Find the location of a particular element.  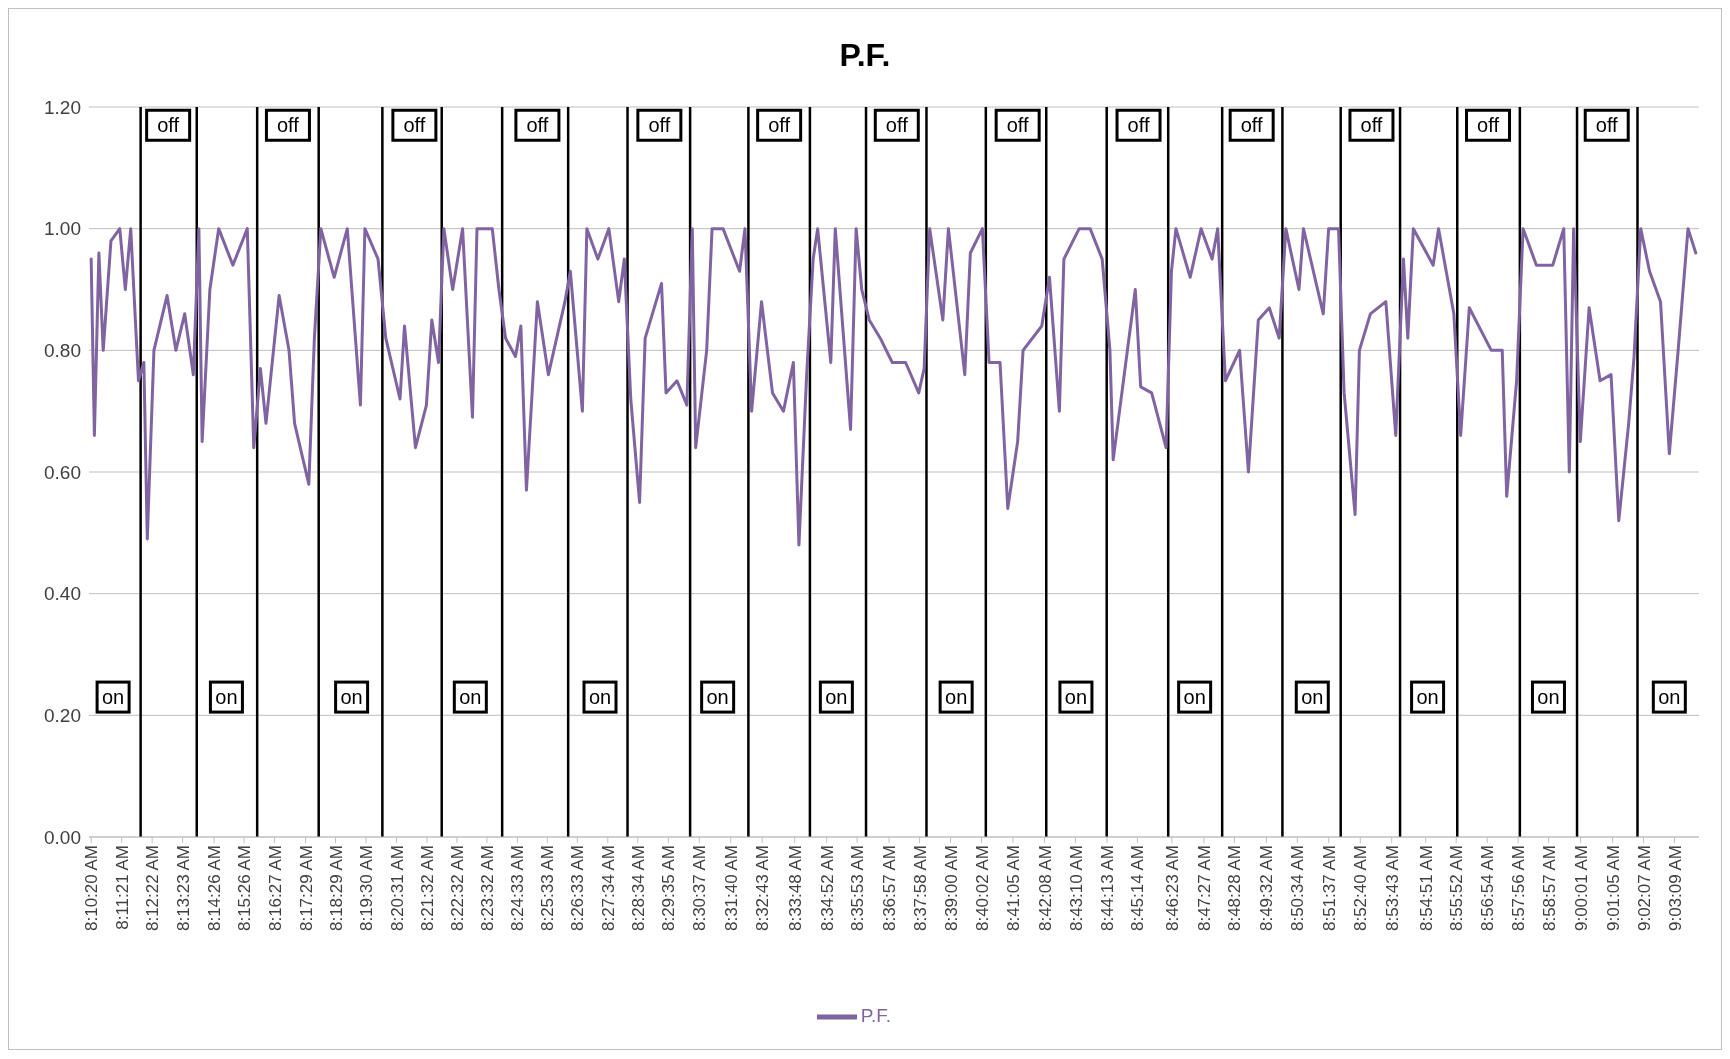

x-tick-label: 8:54:51 AM is located at coordinates (1426, 888).